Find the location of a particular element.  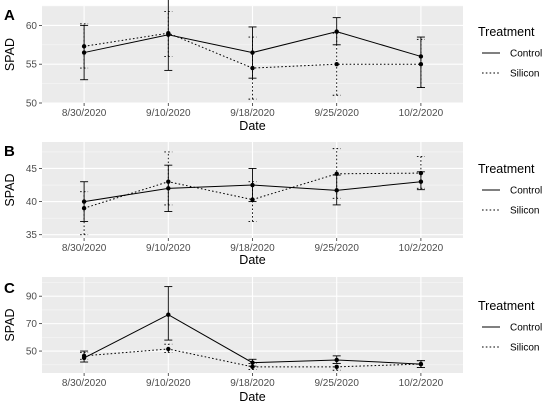

y-tick-label: 70 is located at coordinates (32, 324).